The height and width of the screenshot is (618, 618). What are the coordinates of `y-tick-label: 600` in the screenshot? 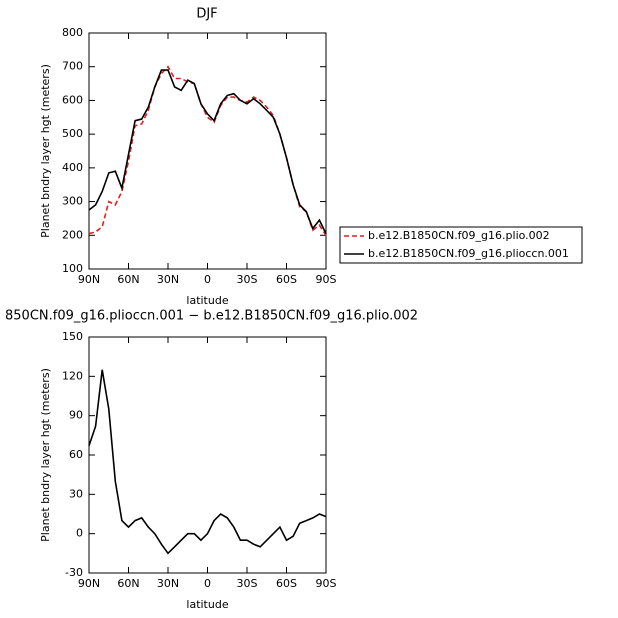 It's located at (72, 99).